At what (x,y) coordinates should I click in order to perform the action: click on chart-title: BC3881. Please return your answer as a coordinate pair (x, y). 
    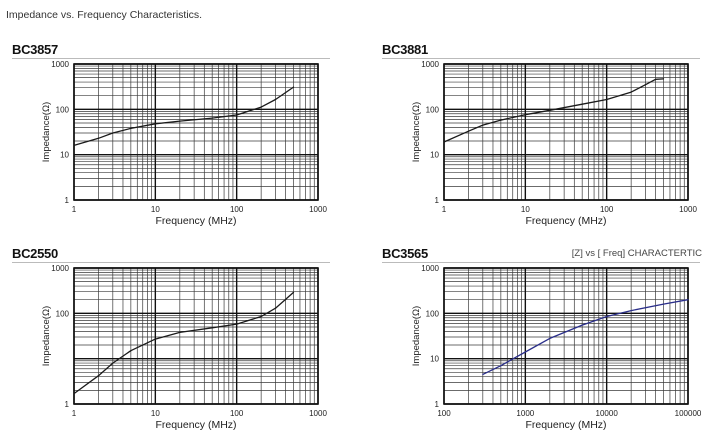
    Looking at the image, I should click on (405, 49).